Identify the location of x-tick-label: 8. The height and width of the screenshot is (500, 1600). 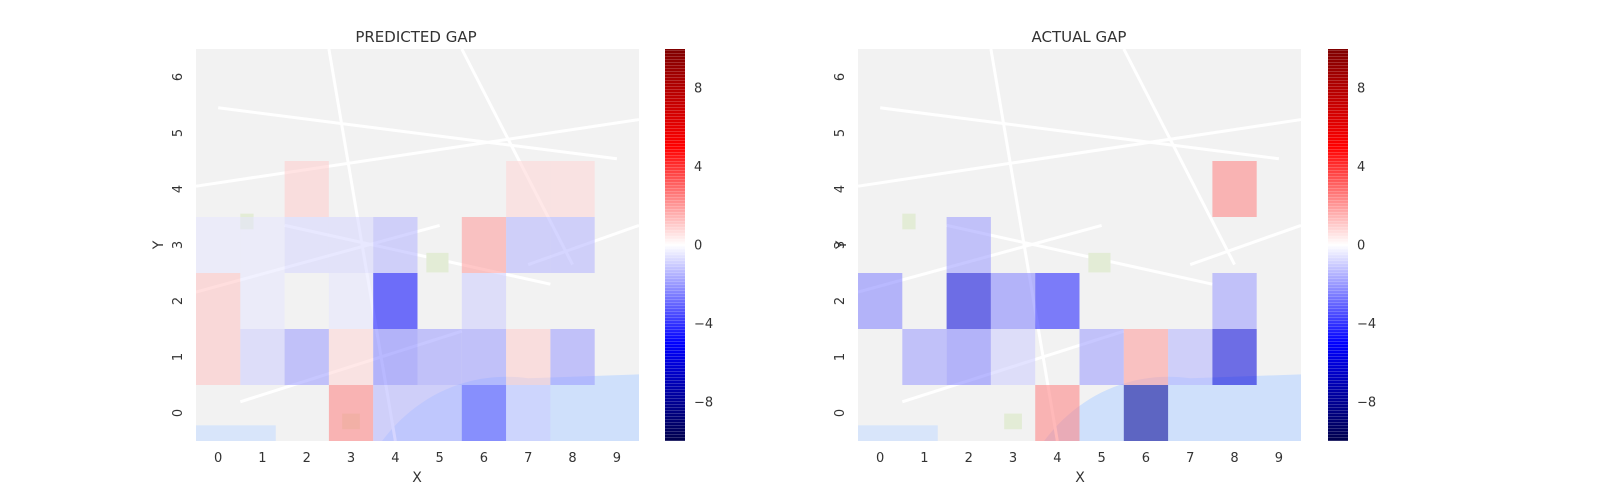
(572, 458).